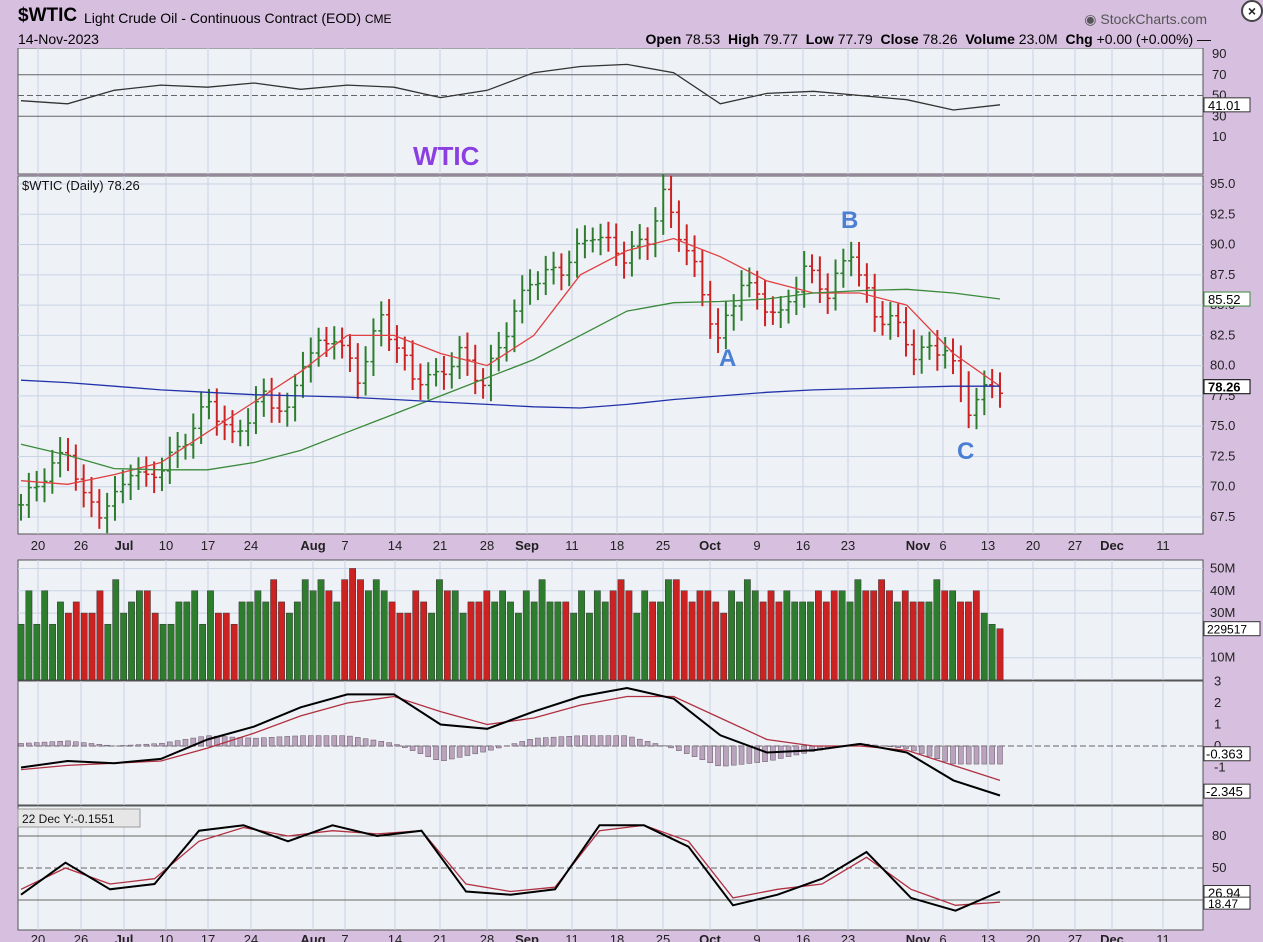 The width and height of the screenshot is (1263, 942). What do you see at coordinates (1232, 629) in the screenshot?
I see `volume-value-box` at bounding box center [1232, 629].